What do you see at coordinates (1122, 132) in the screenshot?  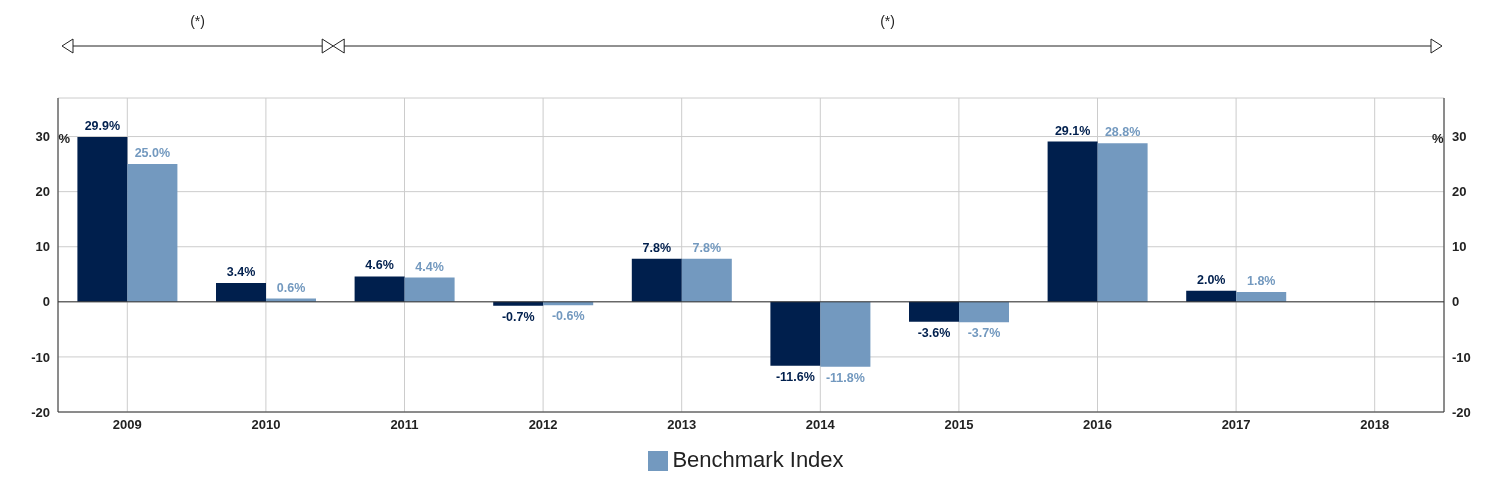 I see `data-label: 28.8%` at bounding box center [1122, 132].